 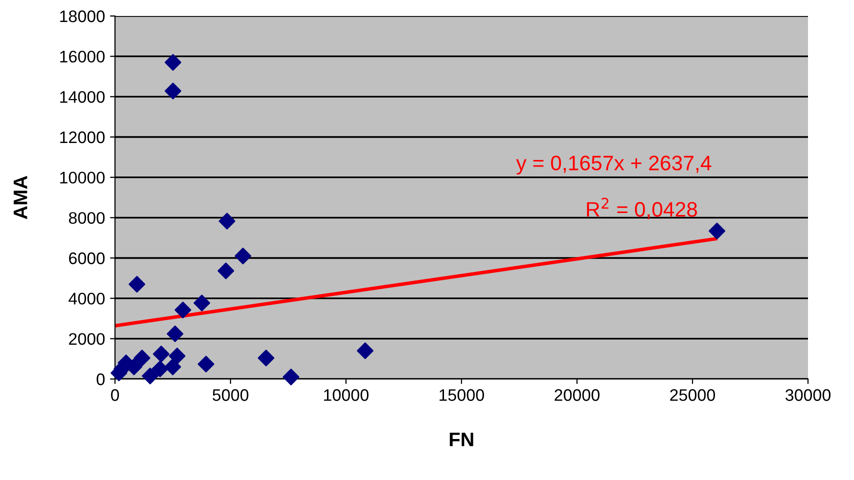 I want to click on y-tick-label: 0, so click(x=100, y=379).